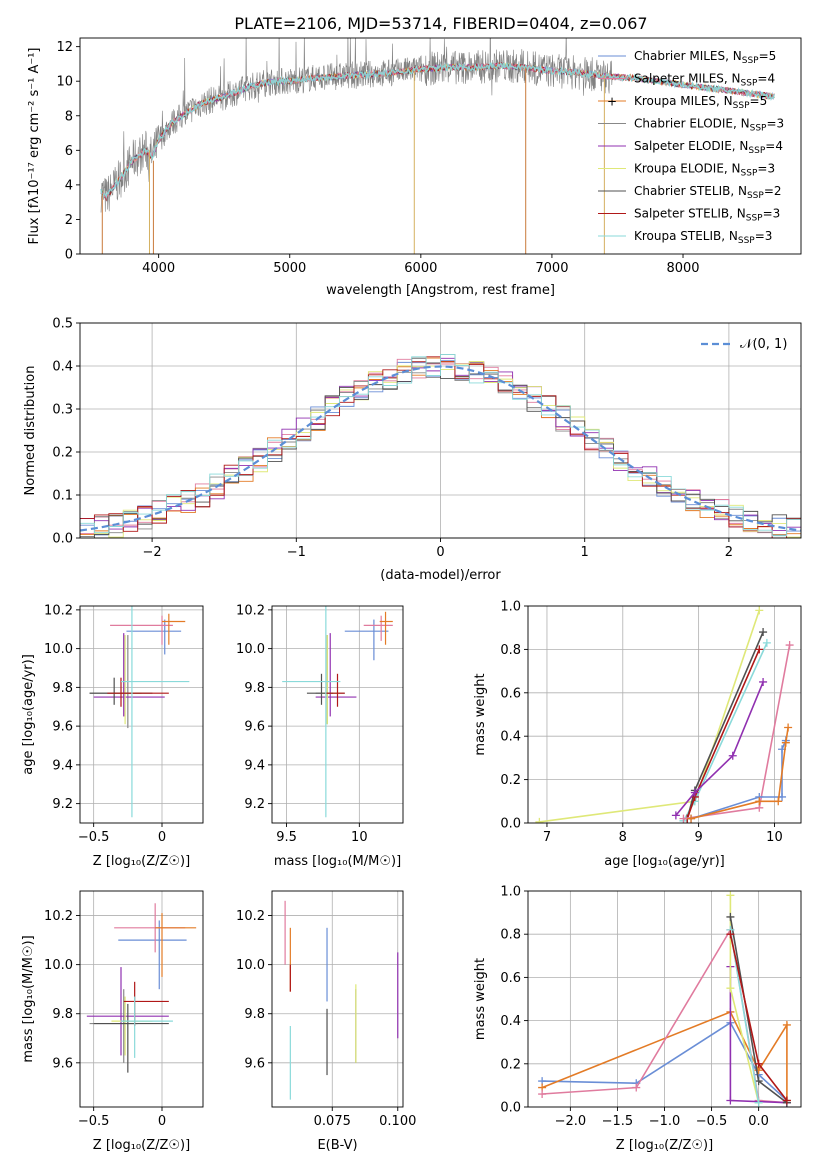 Image resolution: width=819 pixels, height=1170 pixels. I want to click on y-tick-label: 4, so click(69, 185).